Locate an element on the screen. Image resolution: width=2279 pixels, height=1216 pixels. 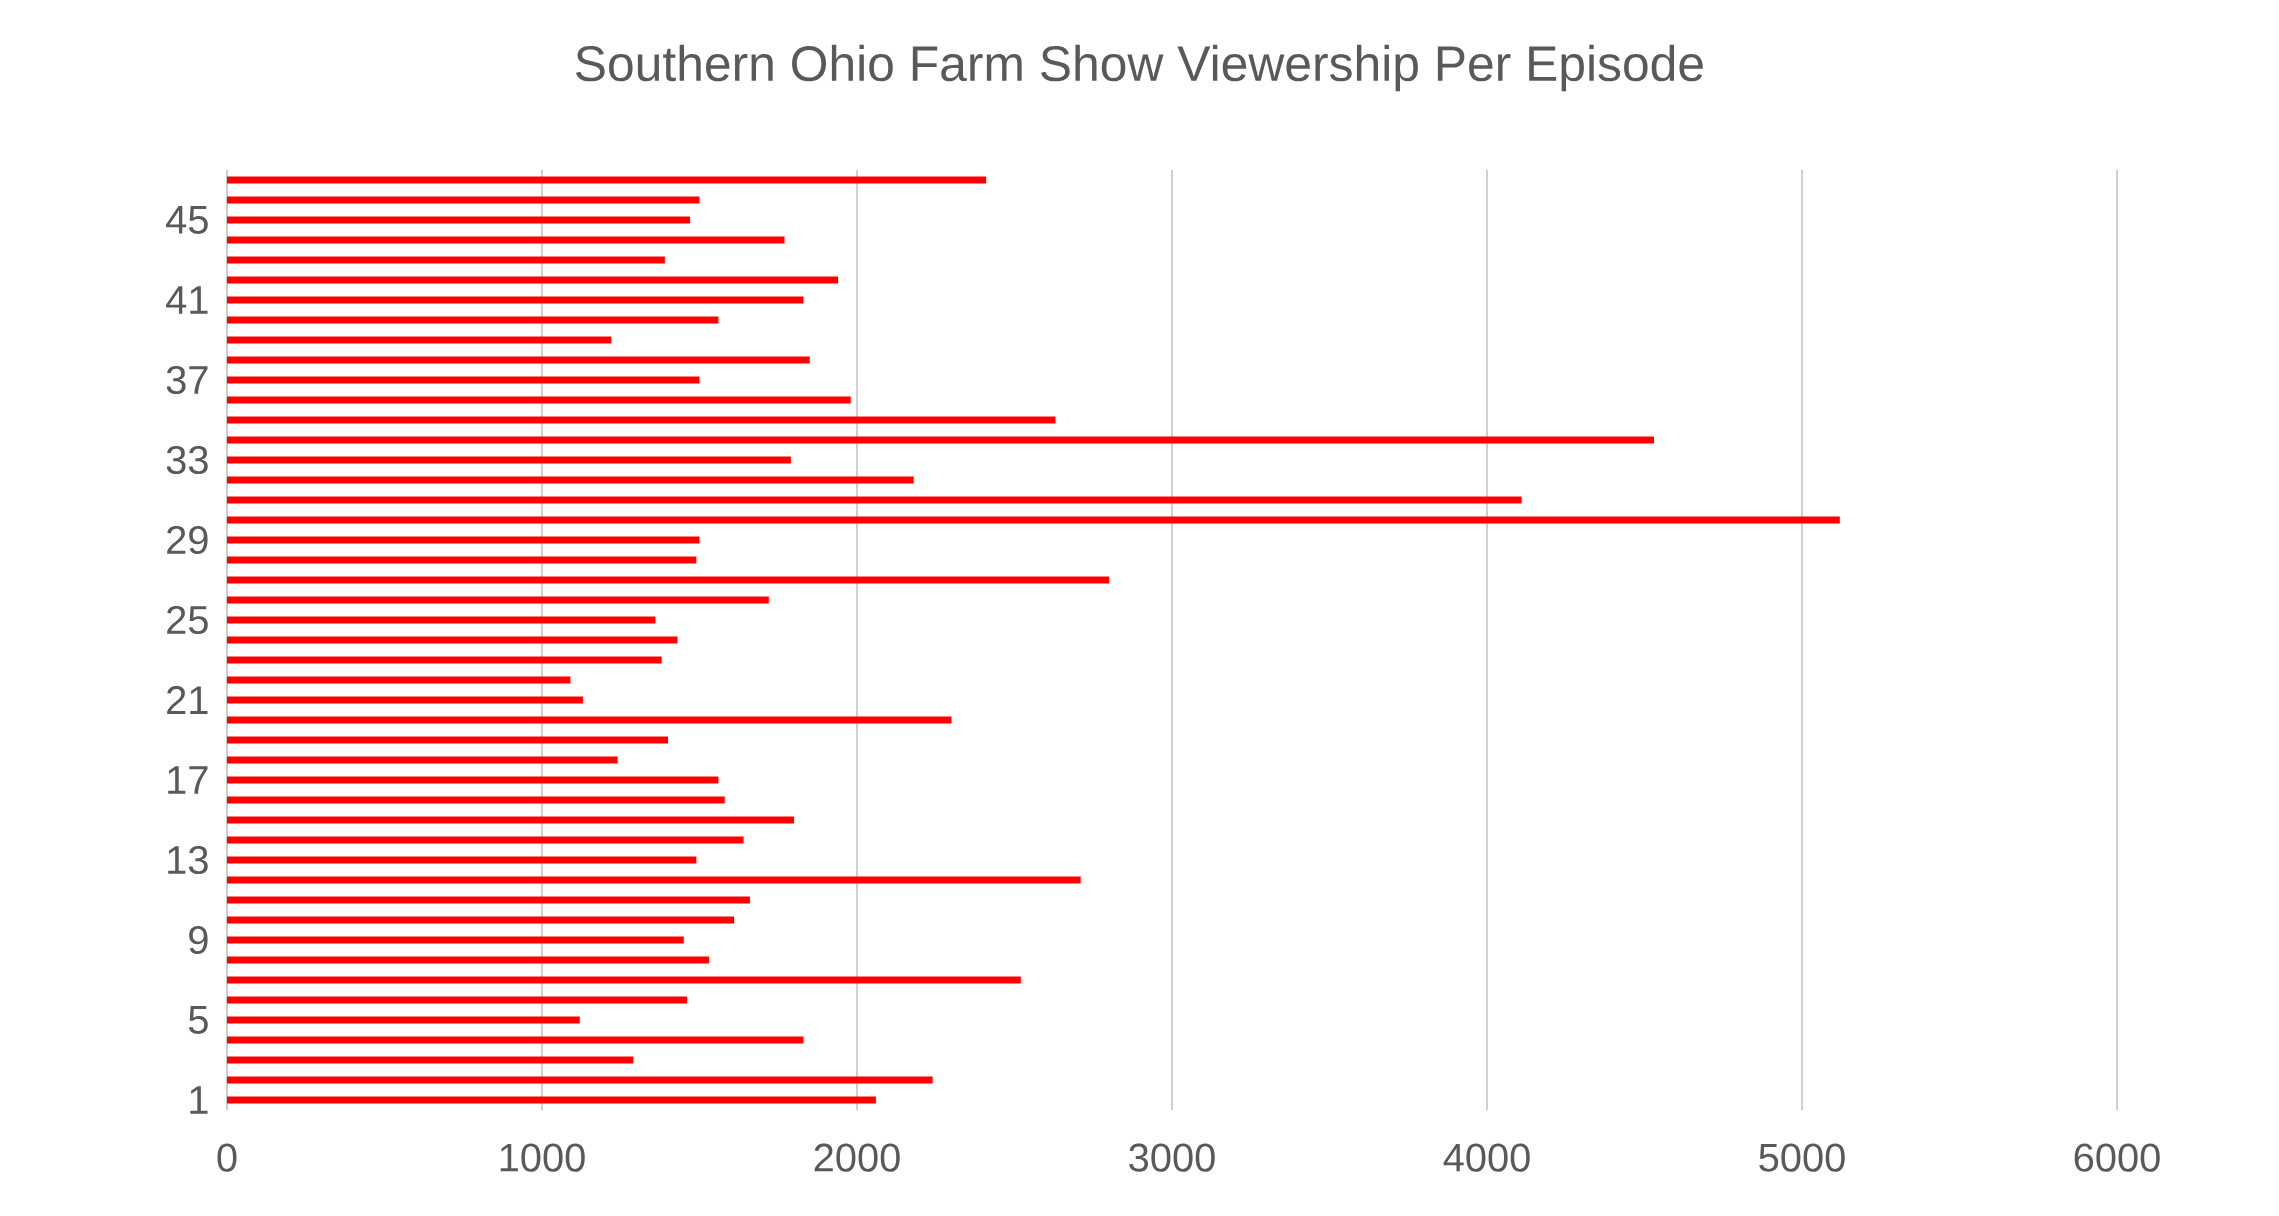
y-tick-label: 33 is located at coordinates (187, 460).